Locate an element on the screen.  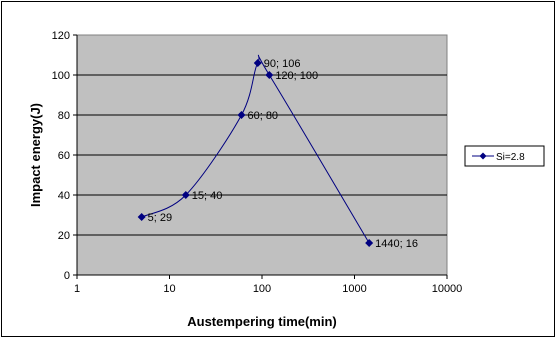
legend-box is located at coordinates (504, 156).